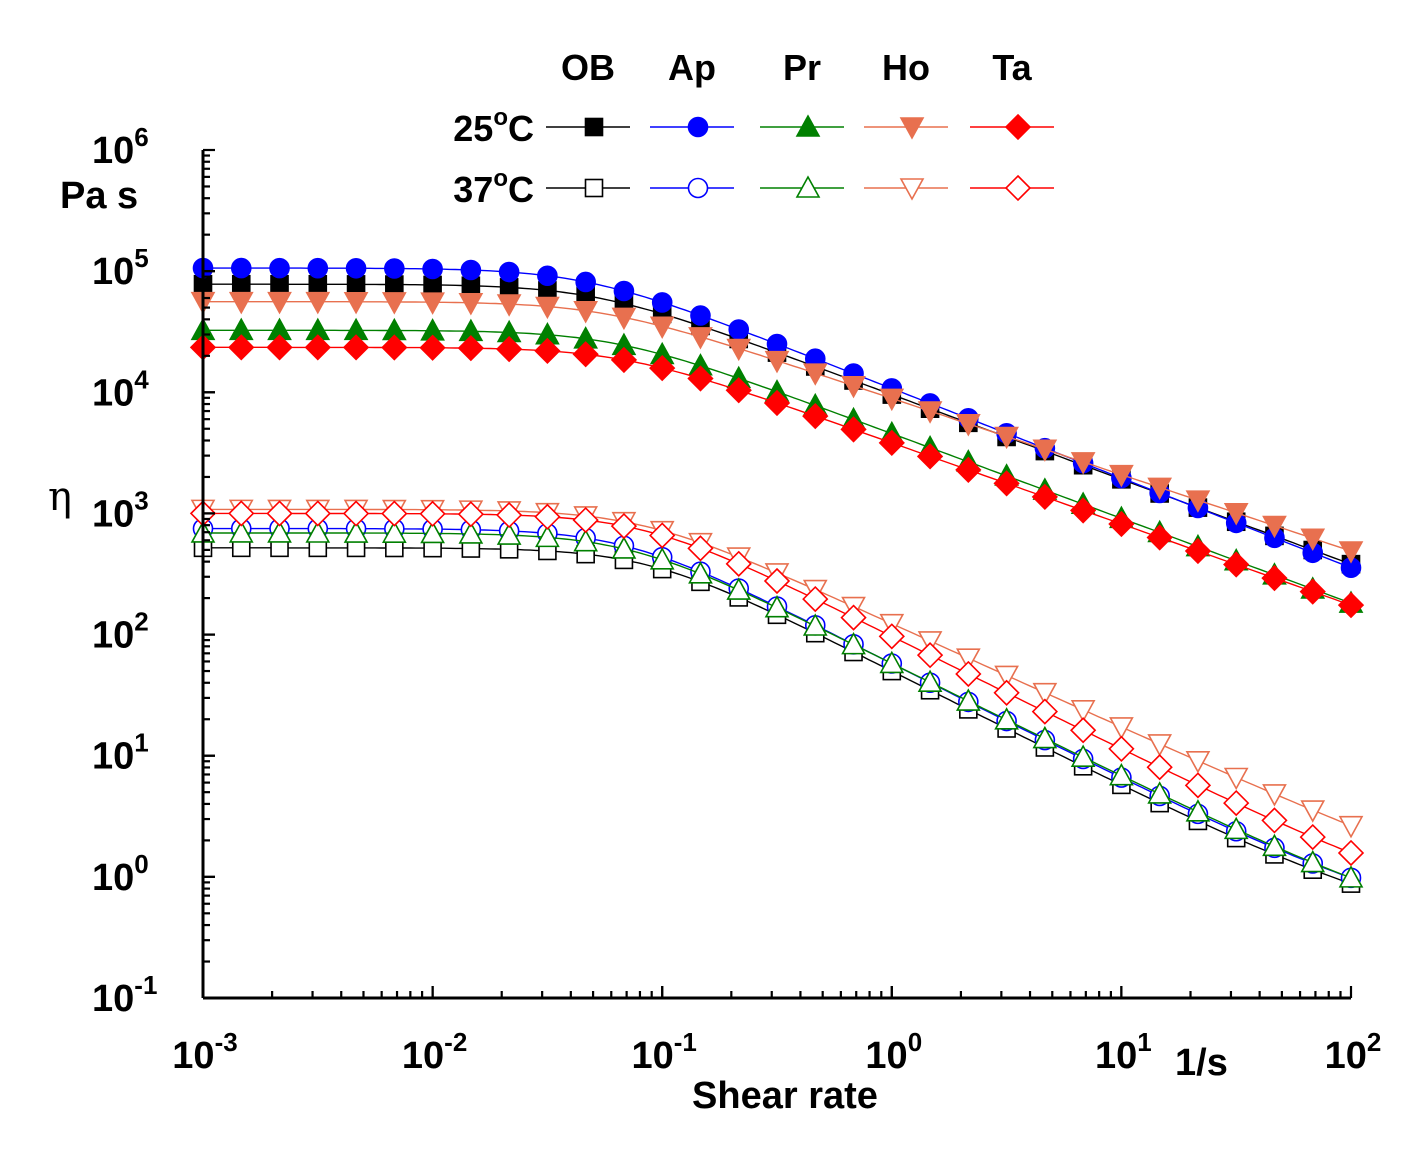 Image resolution: width=1419 pixels, height=1152 pixels. What do you see at coordinates (124, 995) in the screenshot?
I see `y-tick-label: 10⁻¹` at bounding box center [124, 995].